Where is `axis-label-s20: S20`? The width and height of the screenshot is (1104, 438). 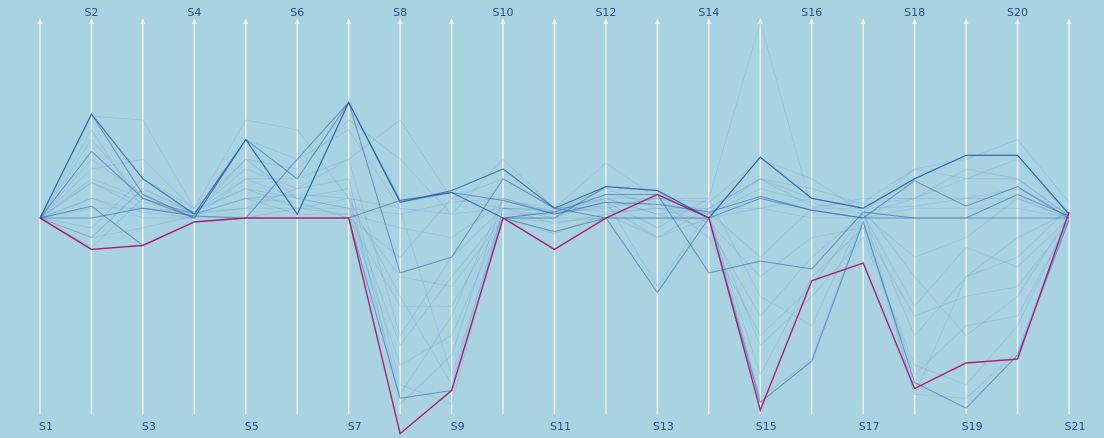 axis-label-s20: S20 is located at coordinates (1017, 12).